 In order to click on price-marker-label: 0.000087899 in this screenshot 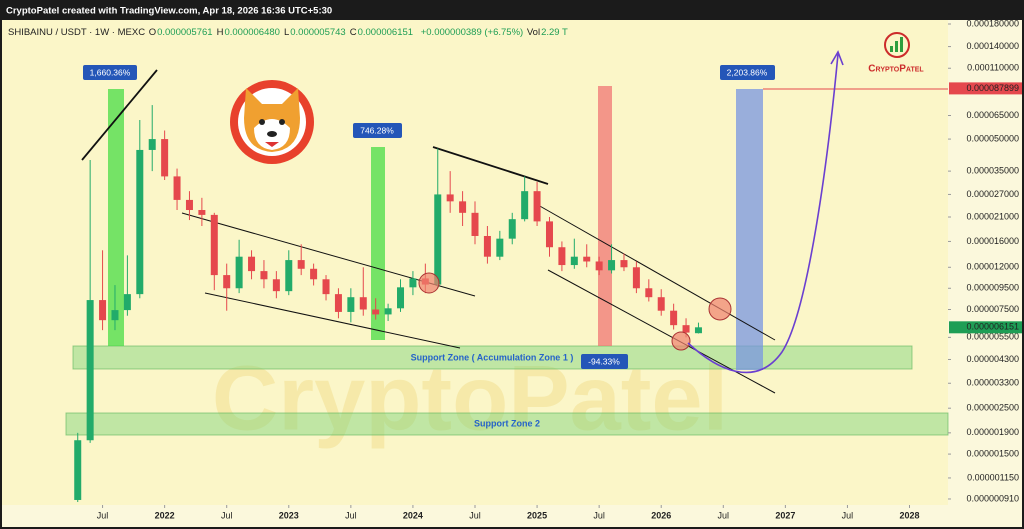, I will do `click(992, 88)`.